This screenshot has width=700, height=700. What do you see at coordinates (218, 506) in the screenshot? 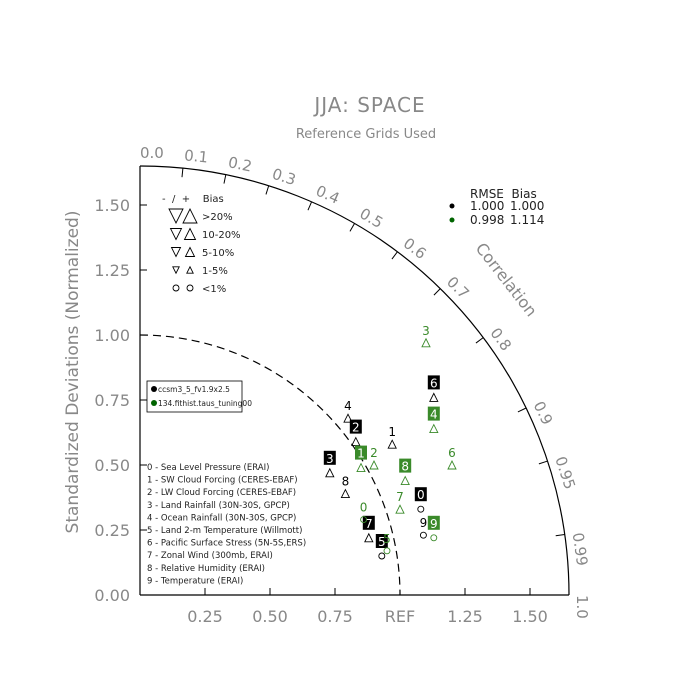
I see `variable-legend-item: 3 - Land Rainfall (30N-30S, GPCP)` at bounding box center [218, 506].